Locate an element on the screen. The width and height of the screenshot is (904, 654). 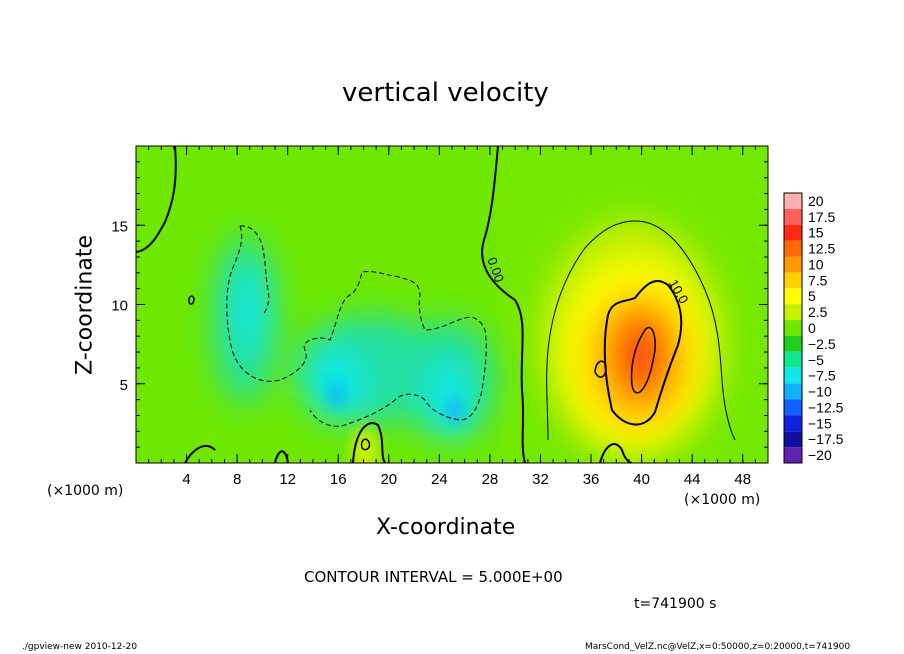
x-tick-label: 16 is located at coordinates (338, 479).